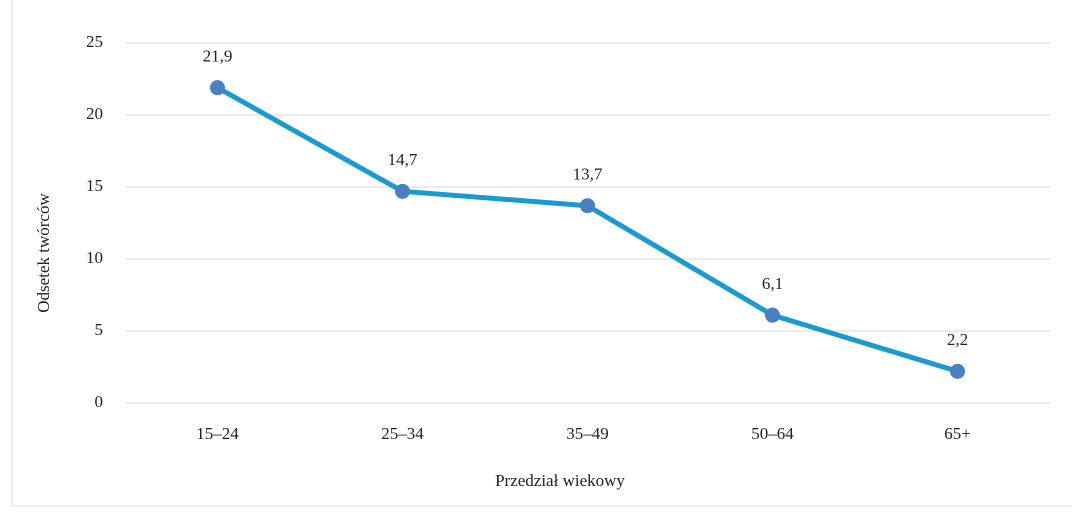 The height and width of the screenshot is (513, 1072). I want to click on data-label: 6,1, so click(772, 283).